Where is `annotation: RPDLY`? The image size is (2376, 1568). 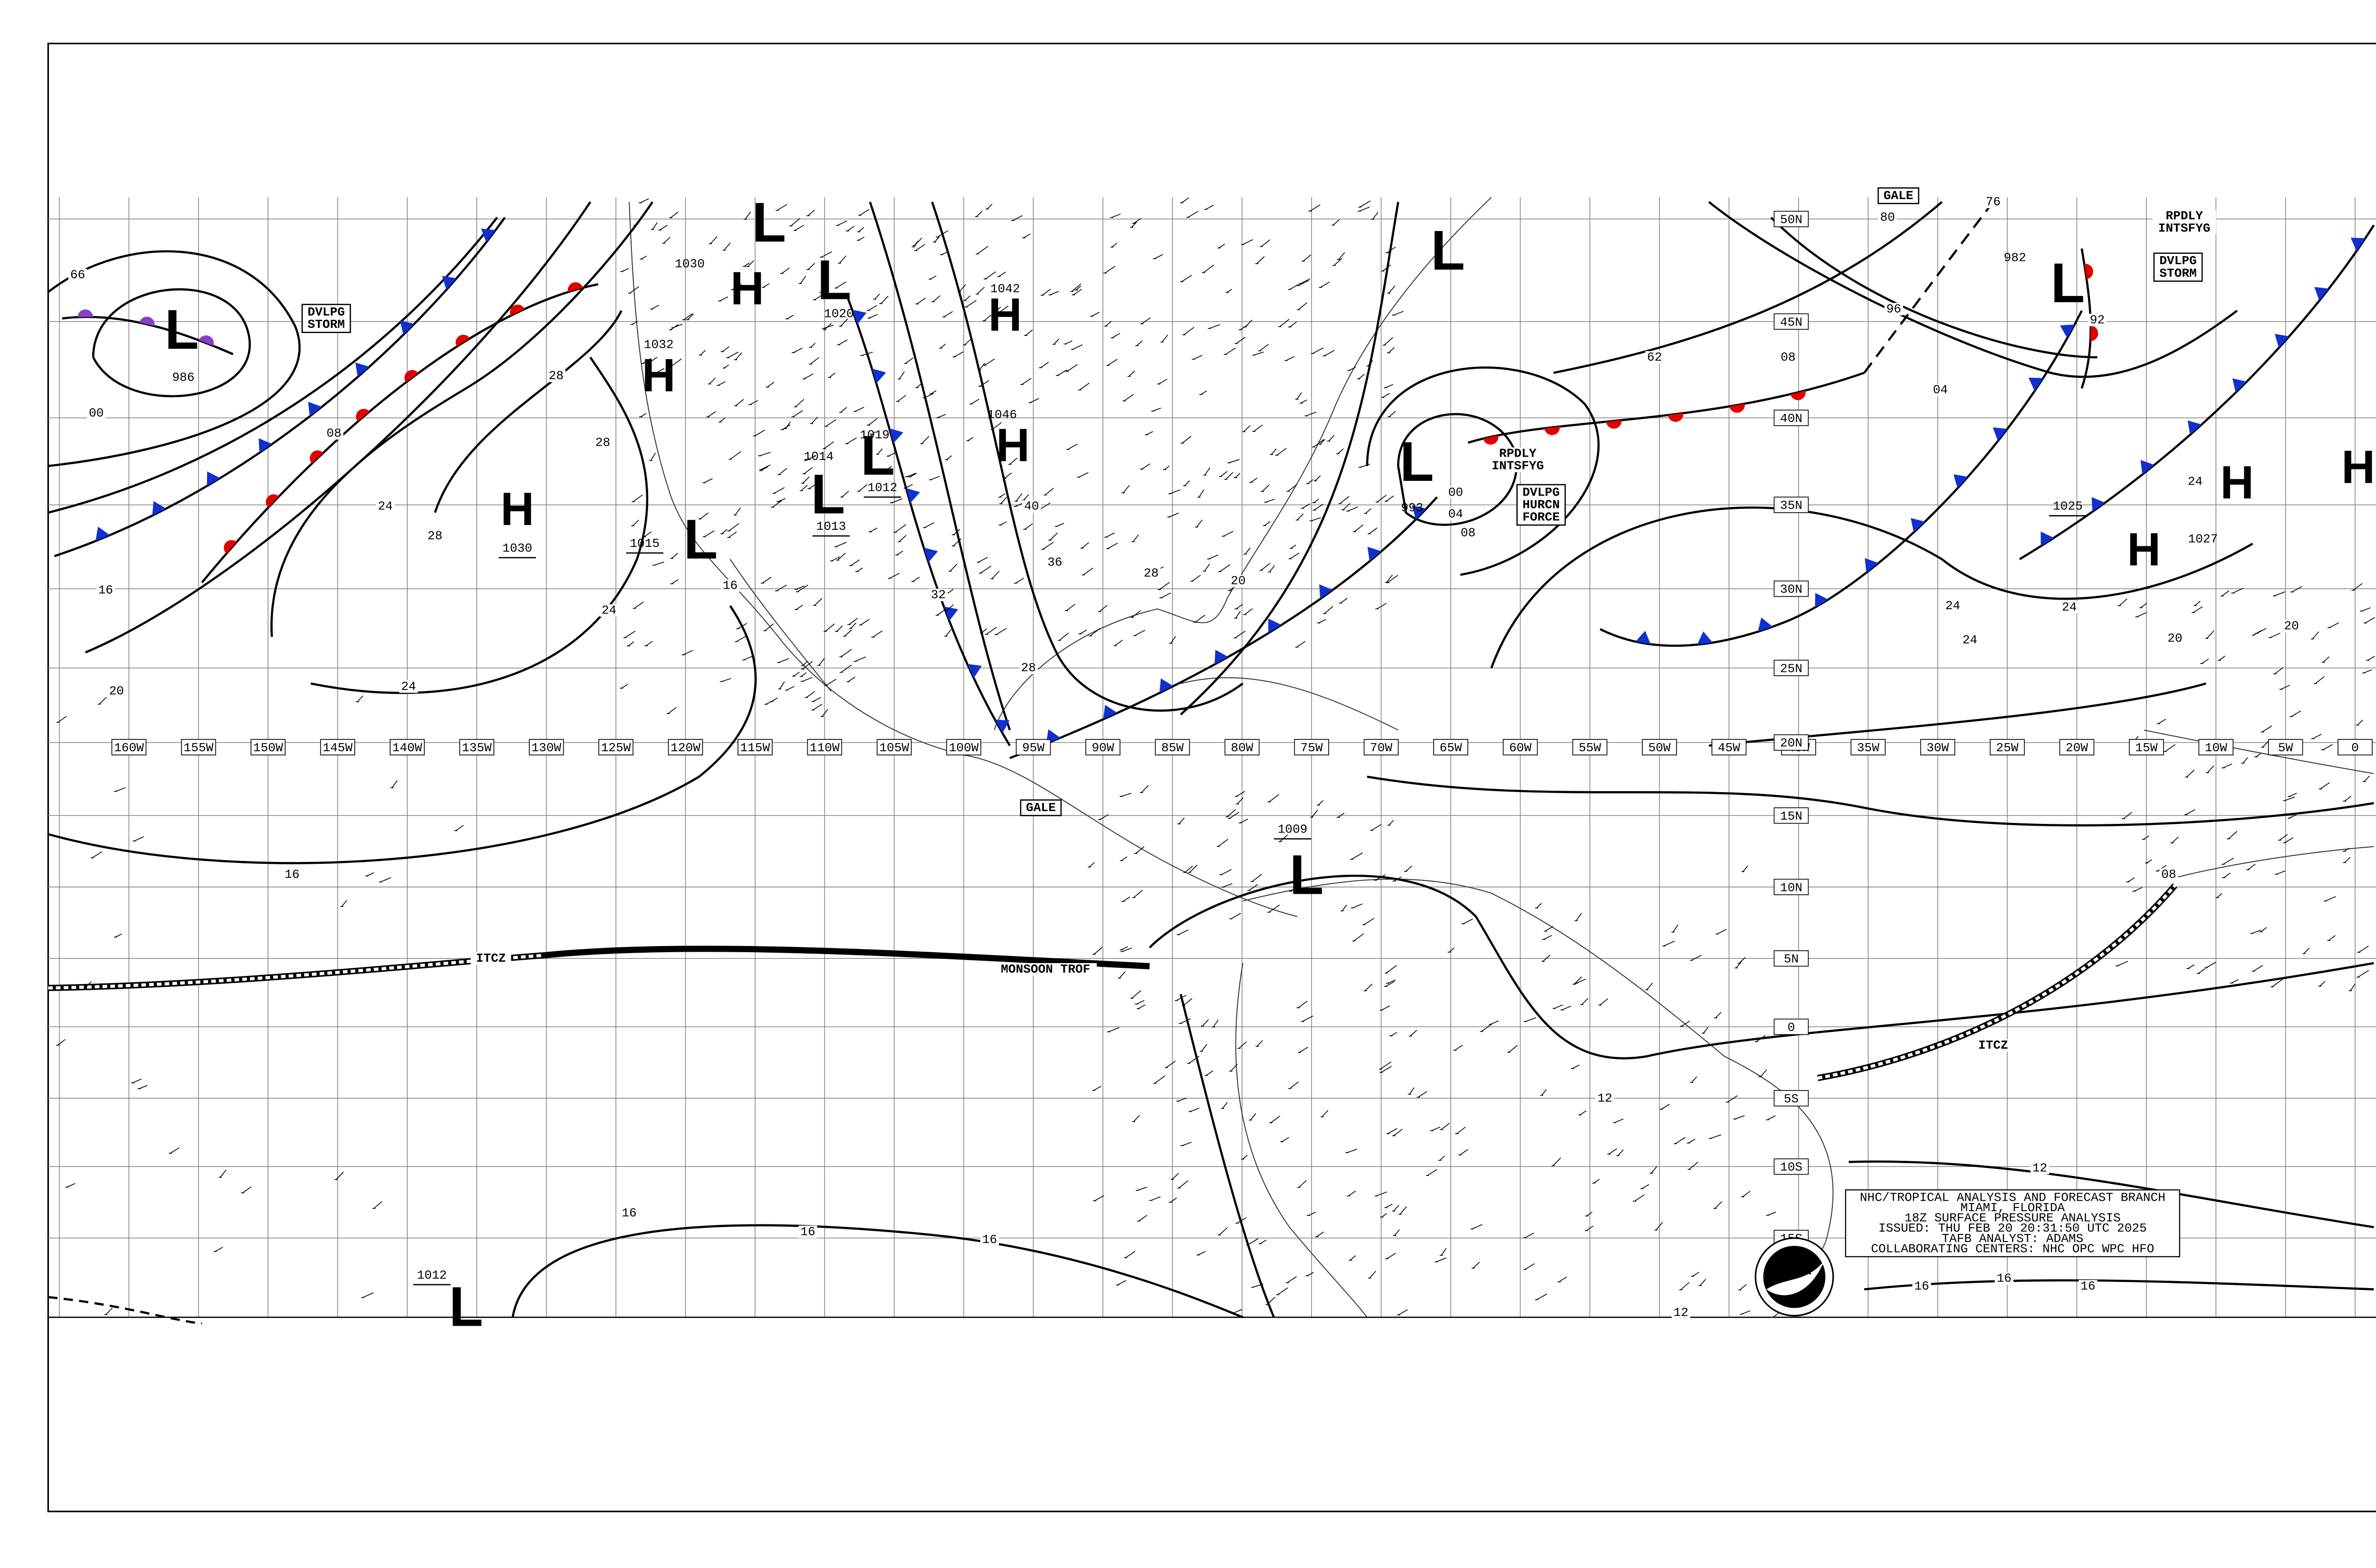 annotation: RPDLY is located at coordinates (1518, 454).